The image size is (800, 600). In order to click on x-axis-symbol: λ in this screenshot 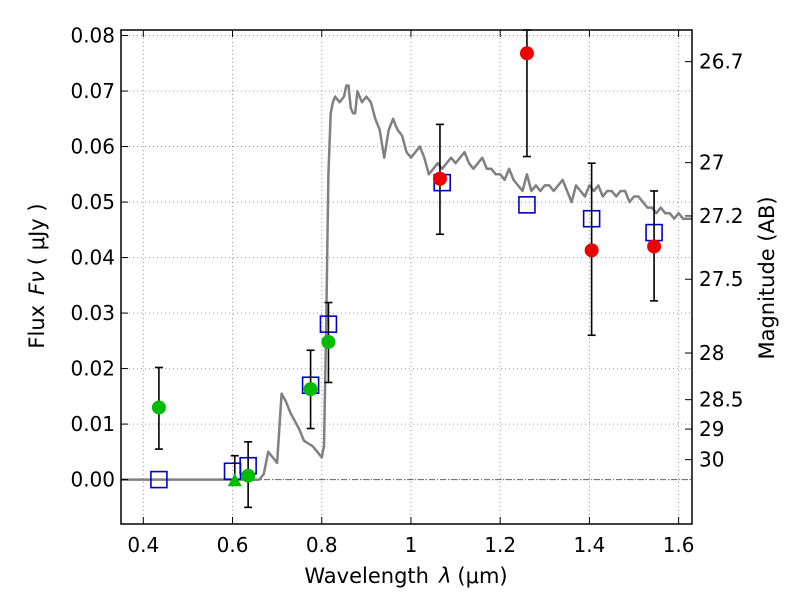, I will do `click(444, 576)`.